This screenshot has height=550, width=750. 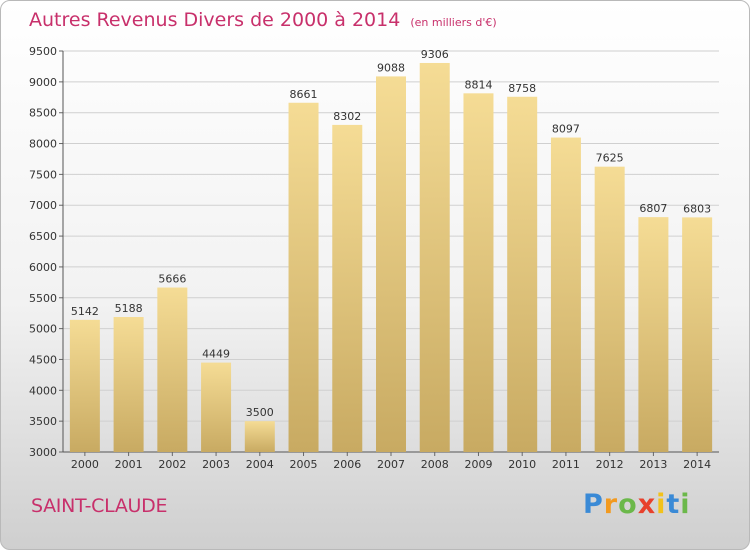 I want to click on logo-letter: o, so click(x=628, y=504).